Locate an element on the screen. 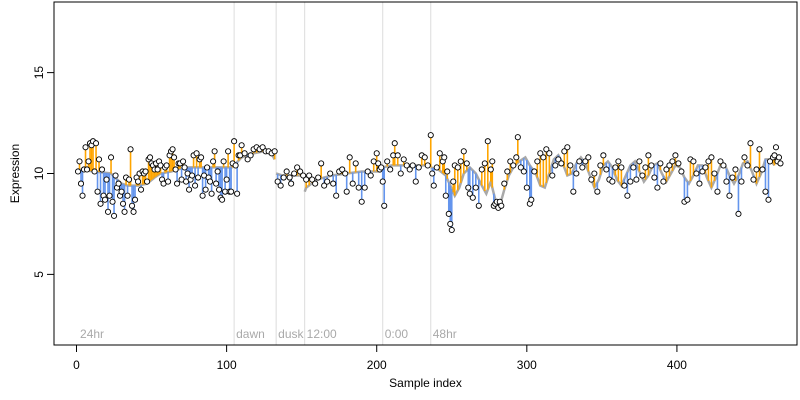  x-tick-label: 200 is located at coordinates (377, 365).